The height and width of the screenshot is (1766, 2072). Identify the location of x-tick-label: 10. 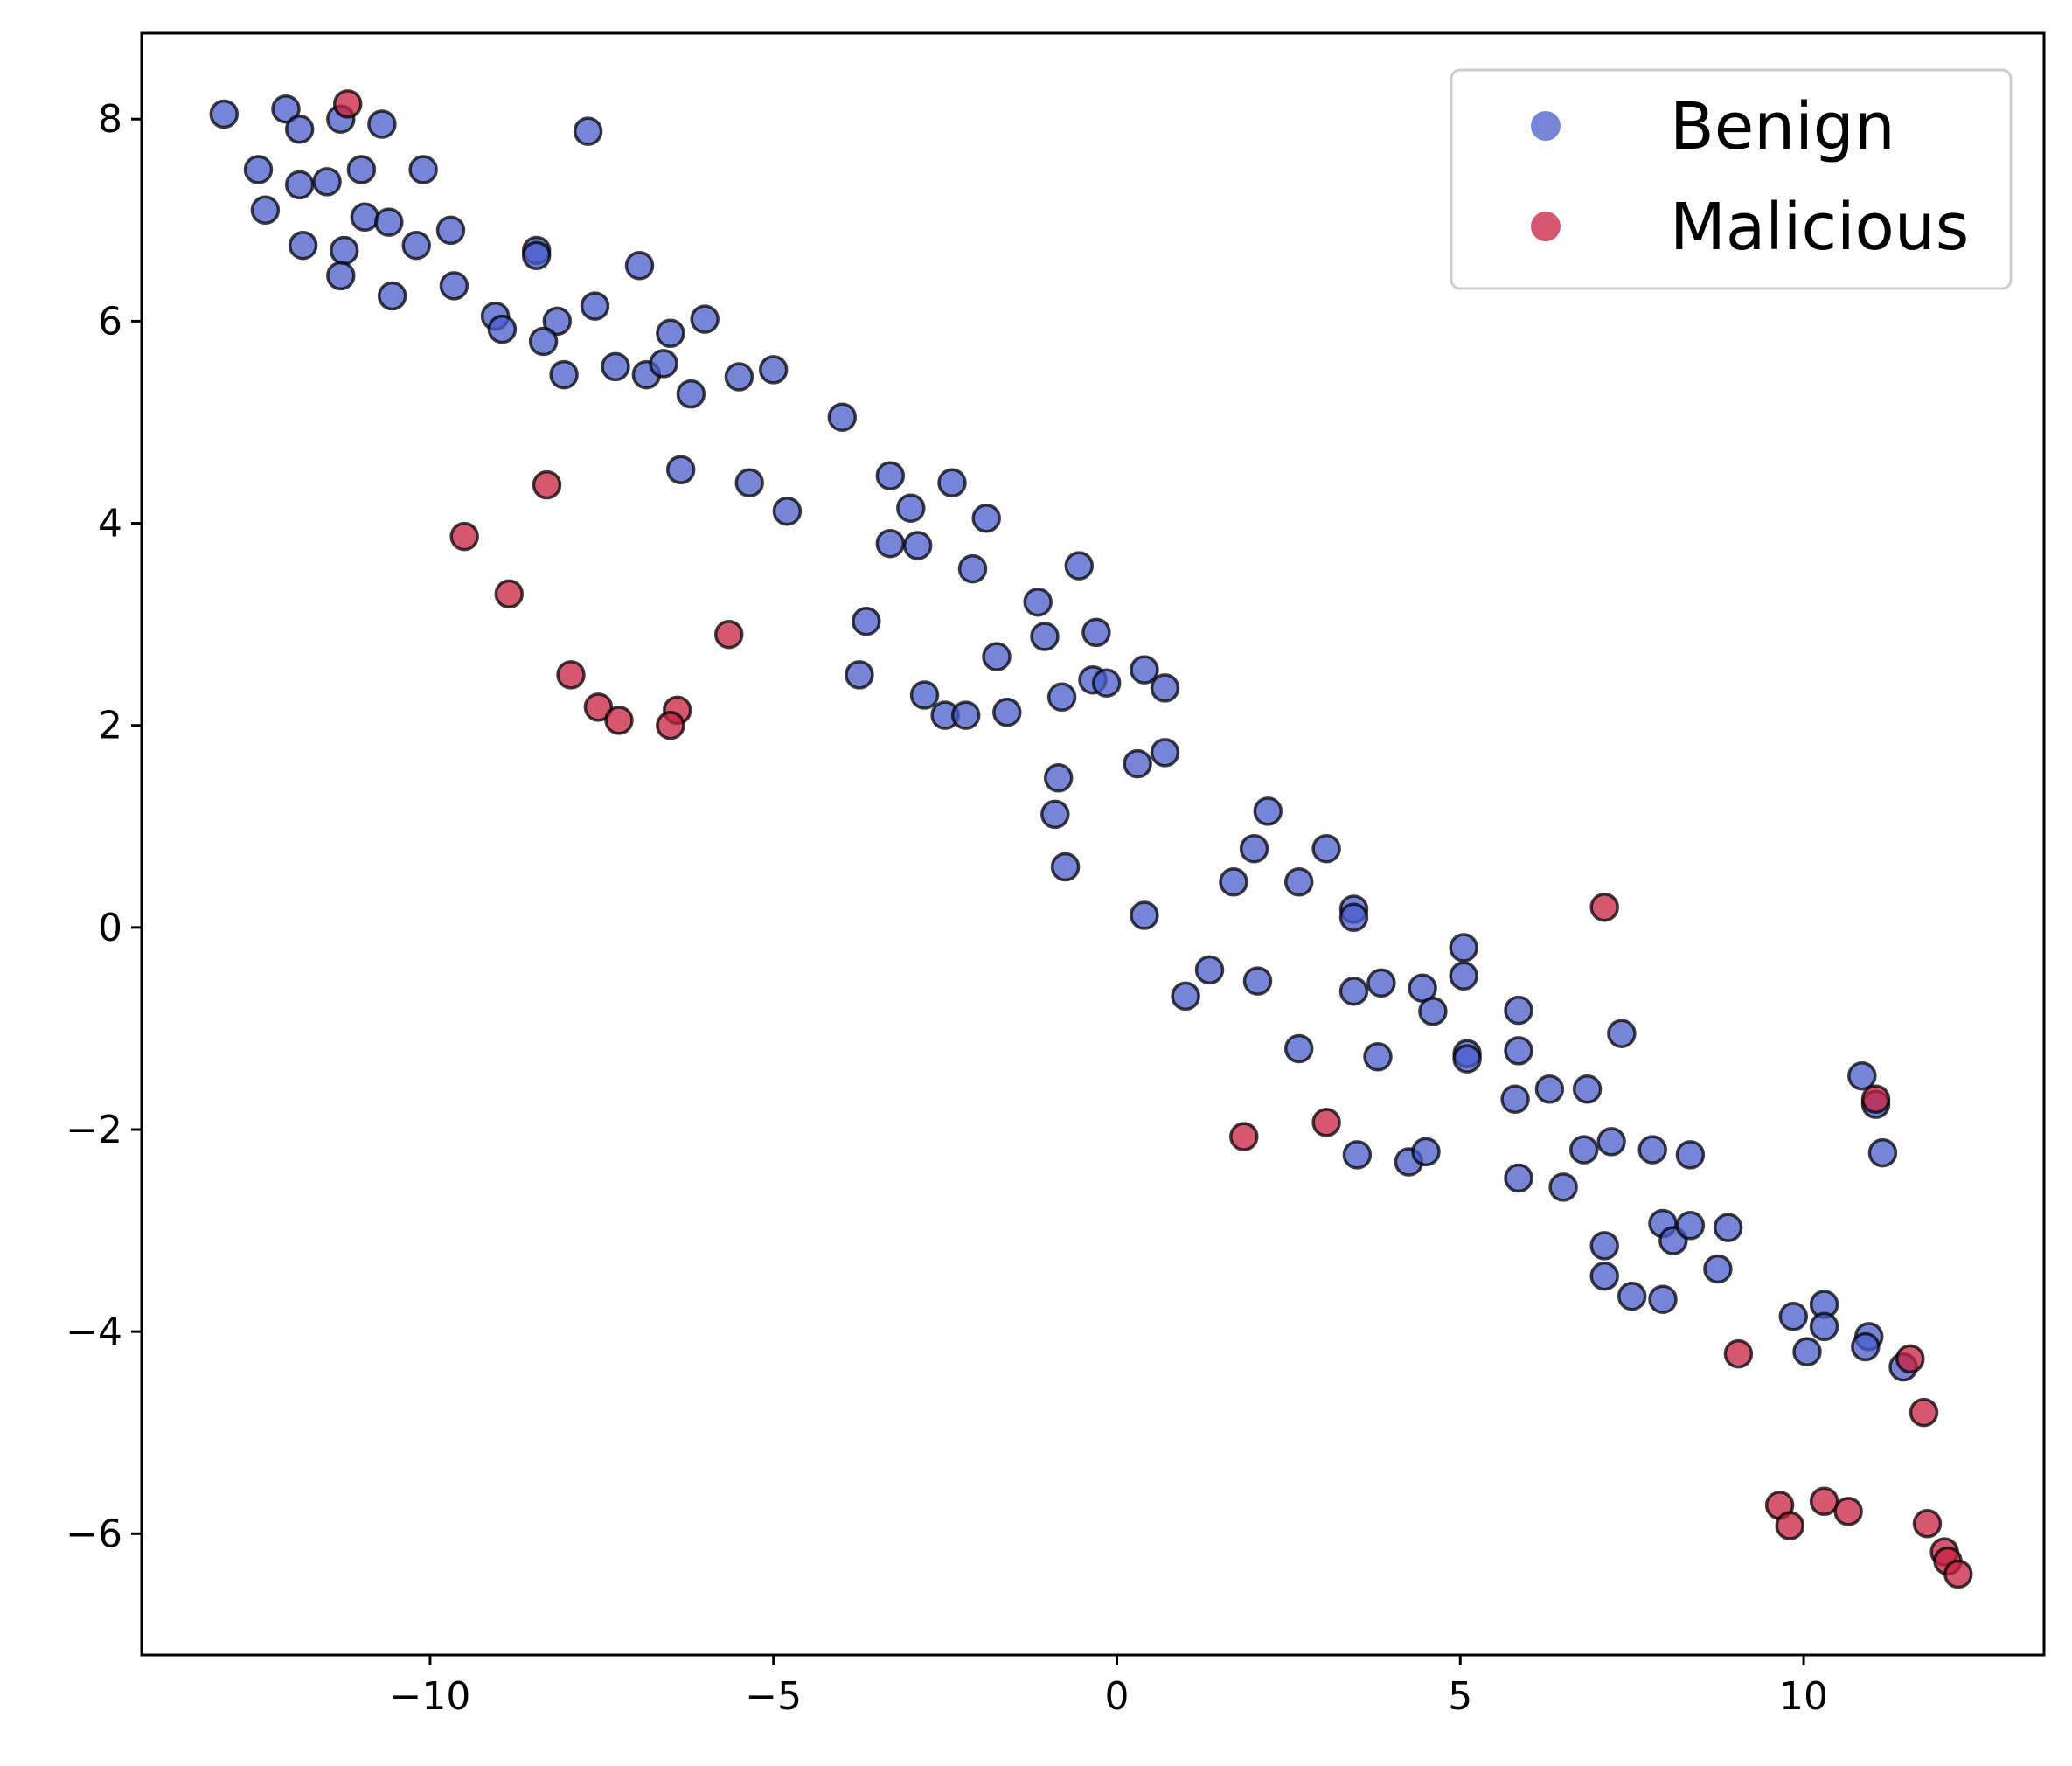
(1804, 1697).